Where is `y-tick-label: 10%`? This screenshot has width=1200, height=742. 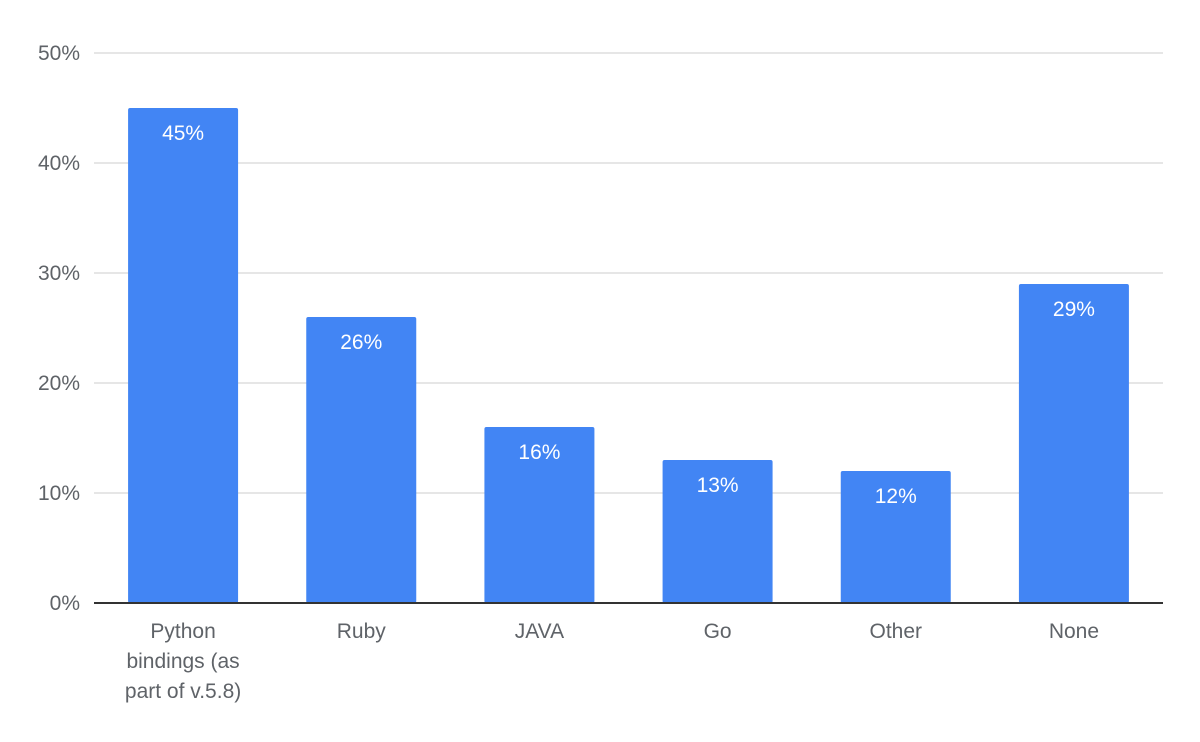
y-tick-label: 10% is located at coordinates (59, 493).